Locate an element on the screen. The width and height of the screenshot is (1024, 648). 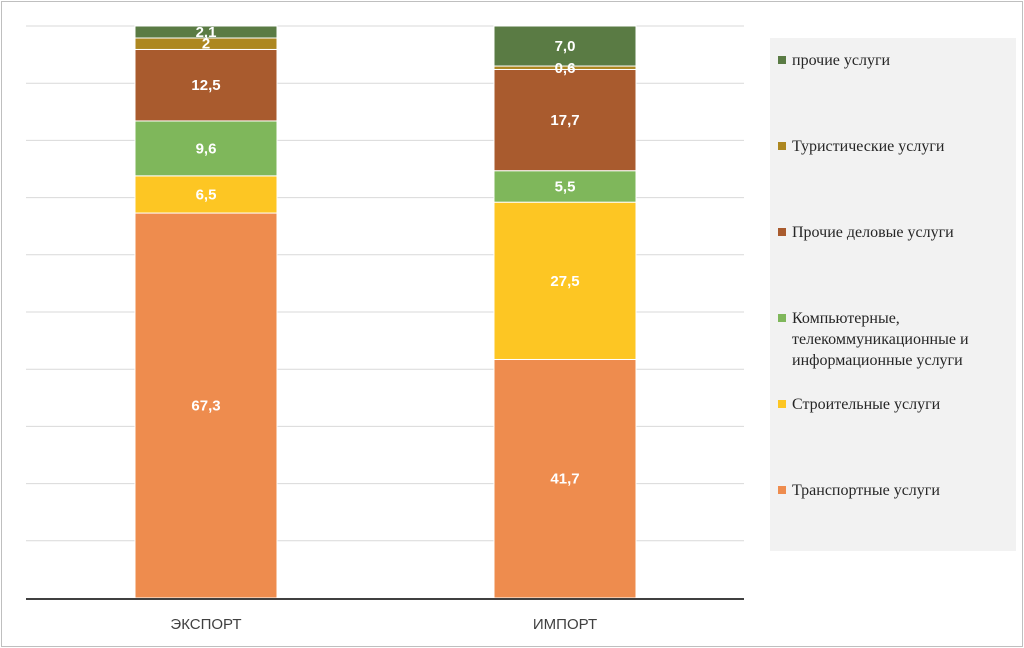
legend-item: Строительные услуги is located at coordinates (895, 404).